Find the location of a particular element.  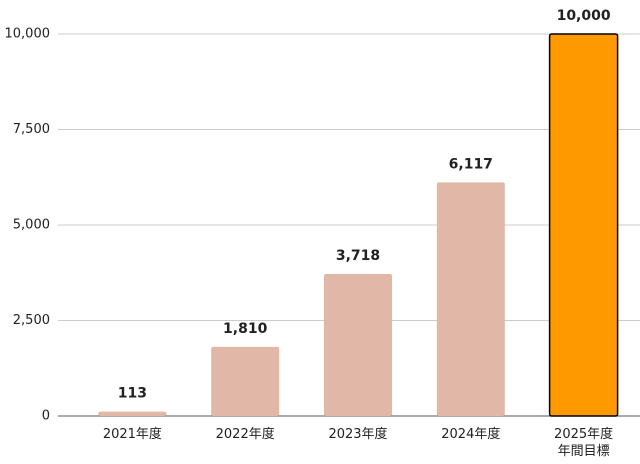

y-tick-label: 0 is located at coordinates (46, 416).